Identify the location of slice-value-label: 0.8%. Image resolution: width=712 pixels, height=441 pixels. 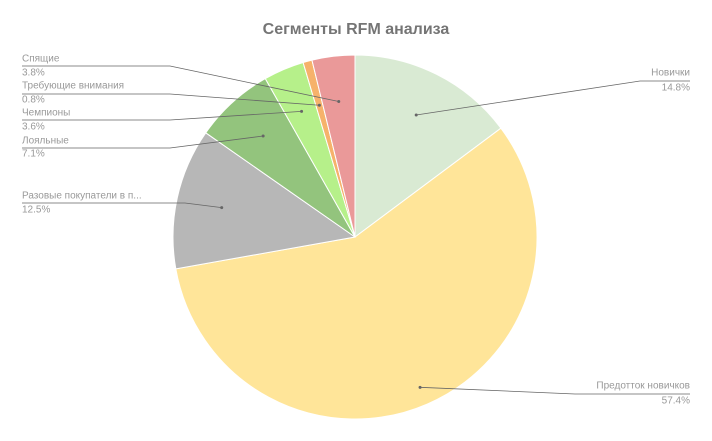
(33, 100).